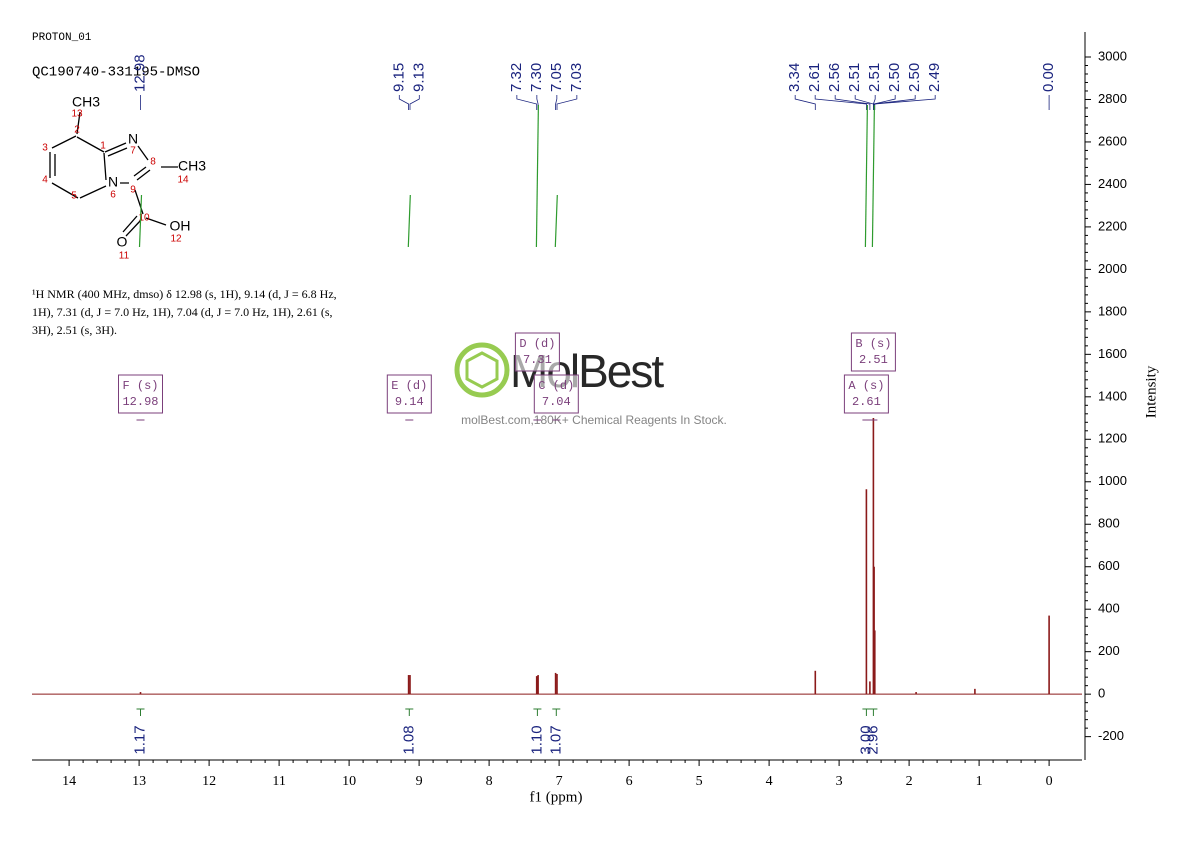 The image size is (1190, 841). Describe the element at coordinates (408, 739) in the screenshot. I see `integral-label: 1.08` at that location.